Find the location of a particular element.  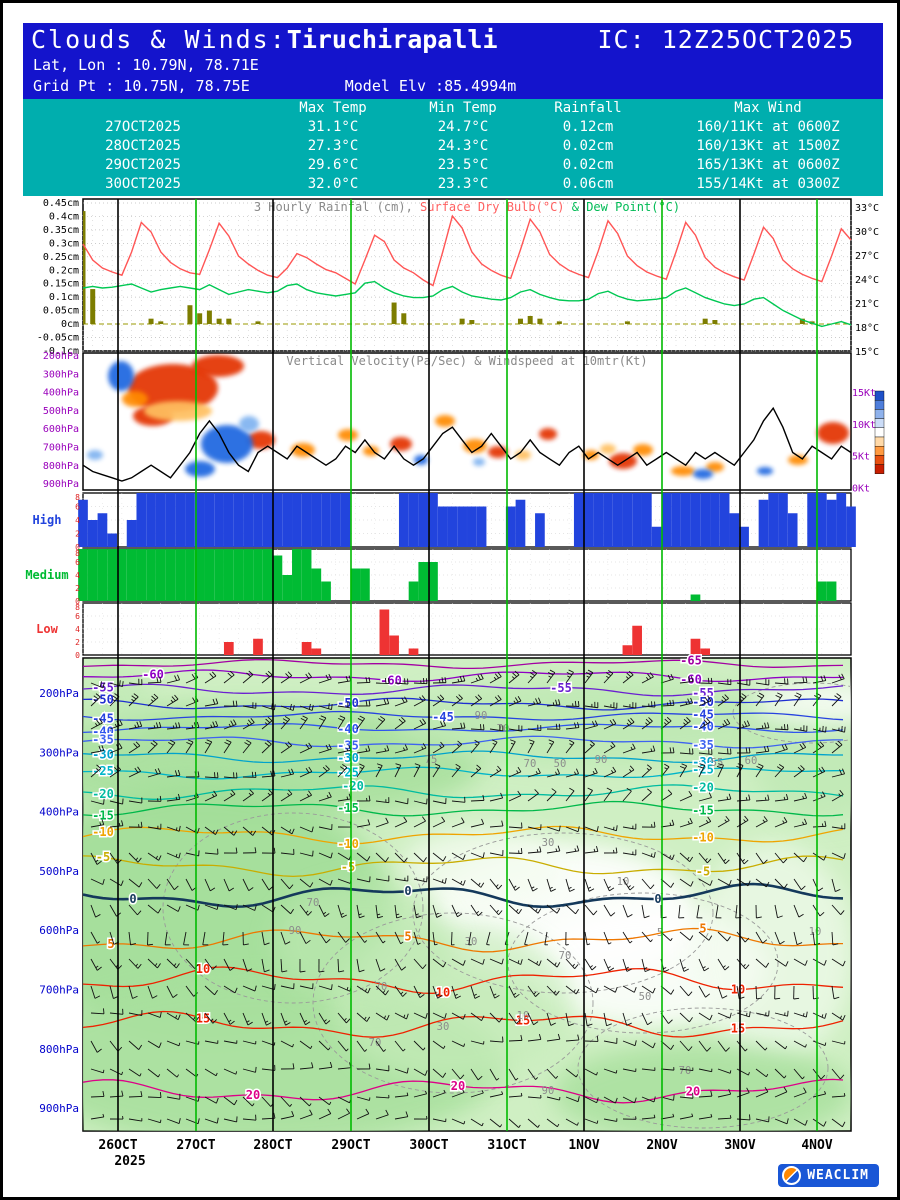

gridpt-text: Grid Pt : 10.75N, 78.75E is located at coordinates (141, 86).